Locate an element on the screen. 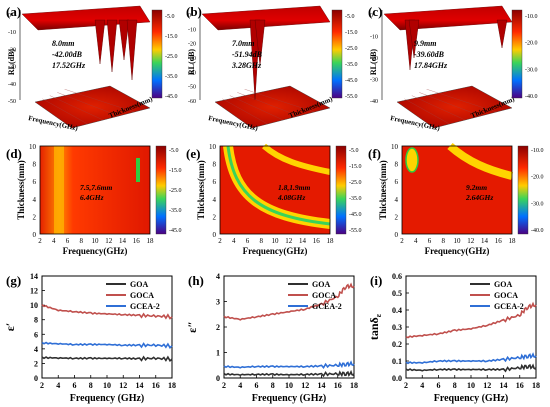  annotation-text: -51.94dB is located at coordinates (247, 54).